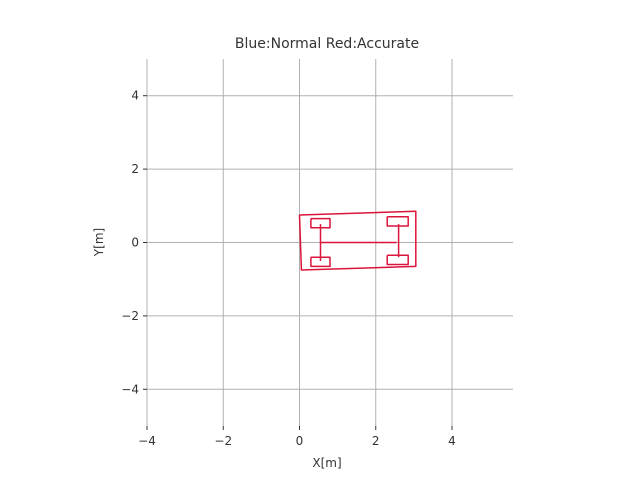  What do you see at coordinates (130, 316) in the screenshot?
I see `y-tick-label: −2` at bounding box center [130, 316].